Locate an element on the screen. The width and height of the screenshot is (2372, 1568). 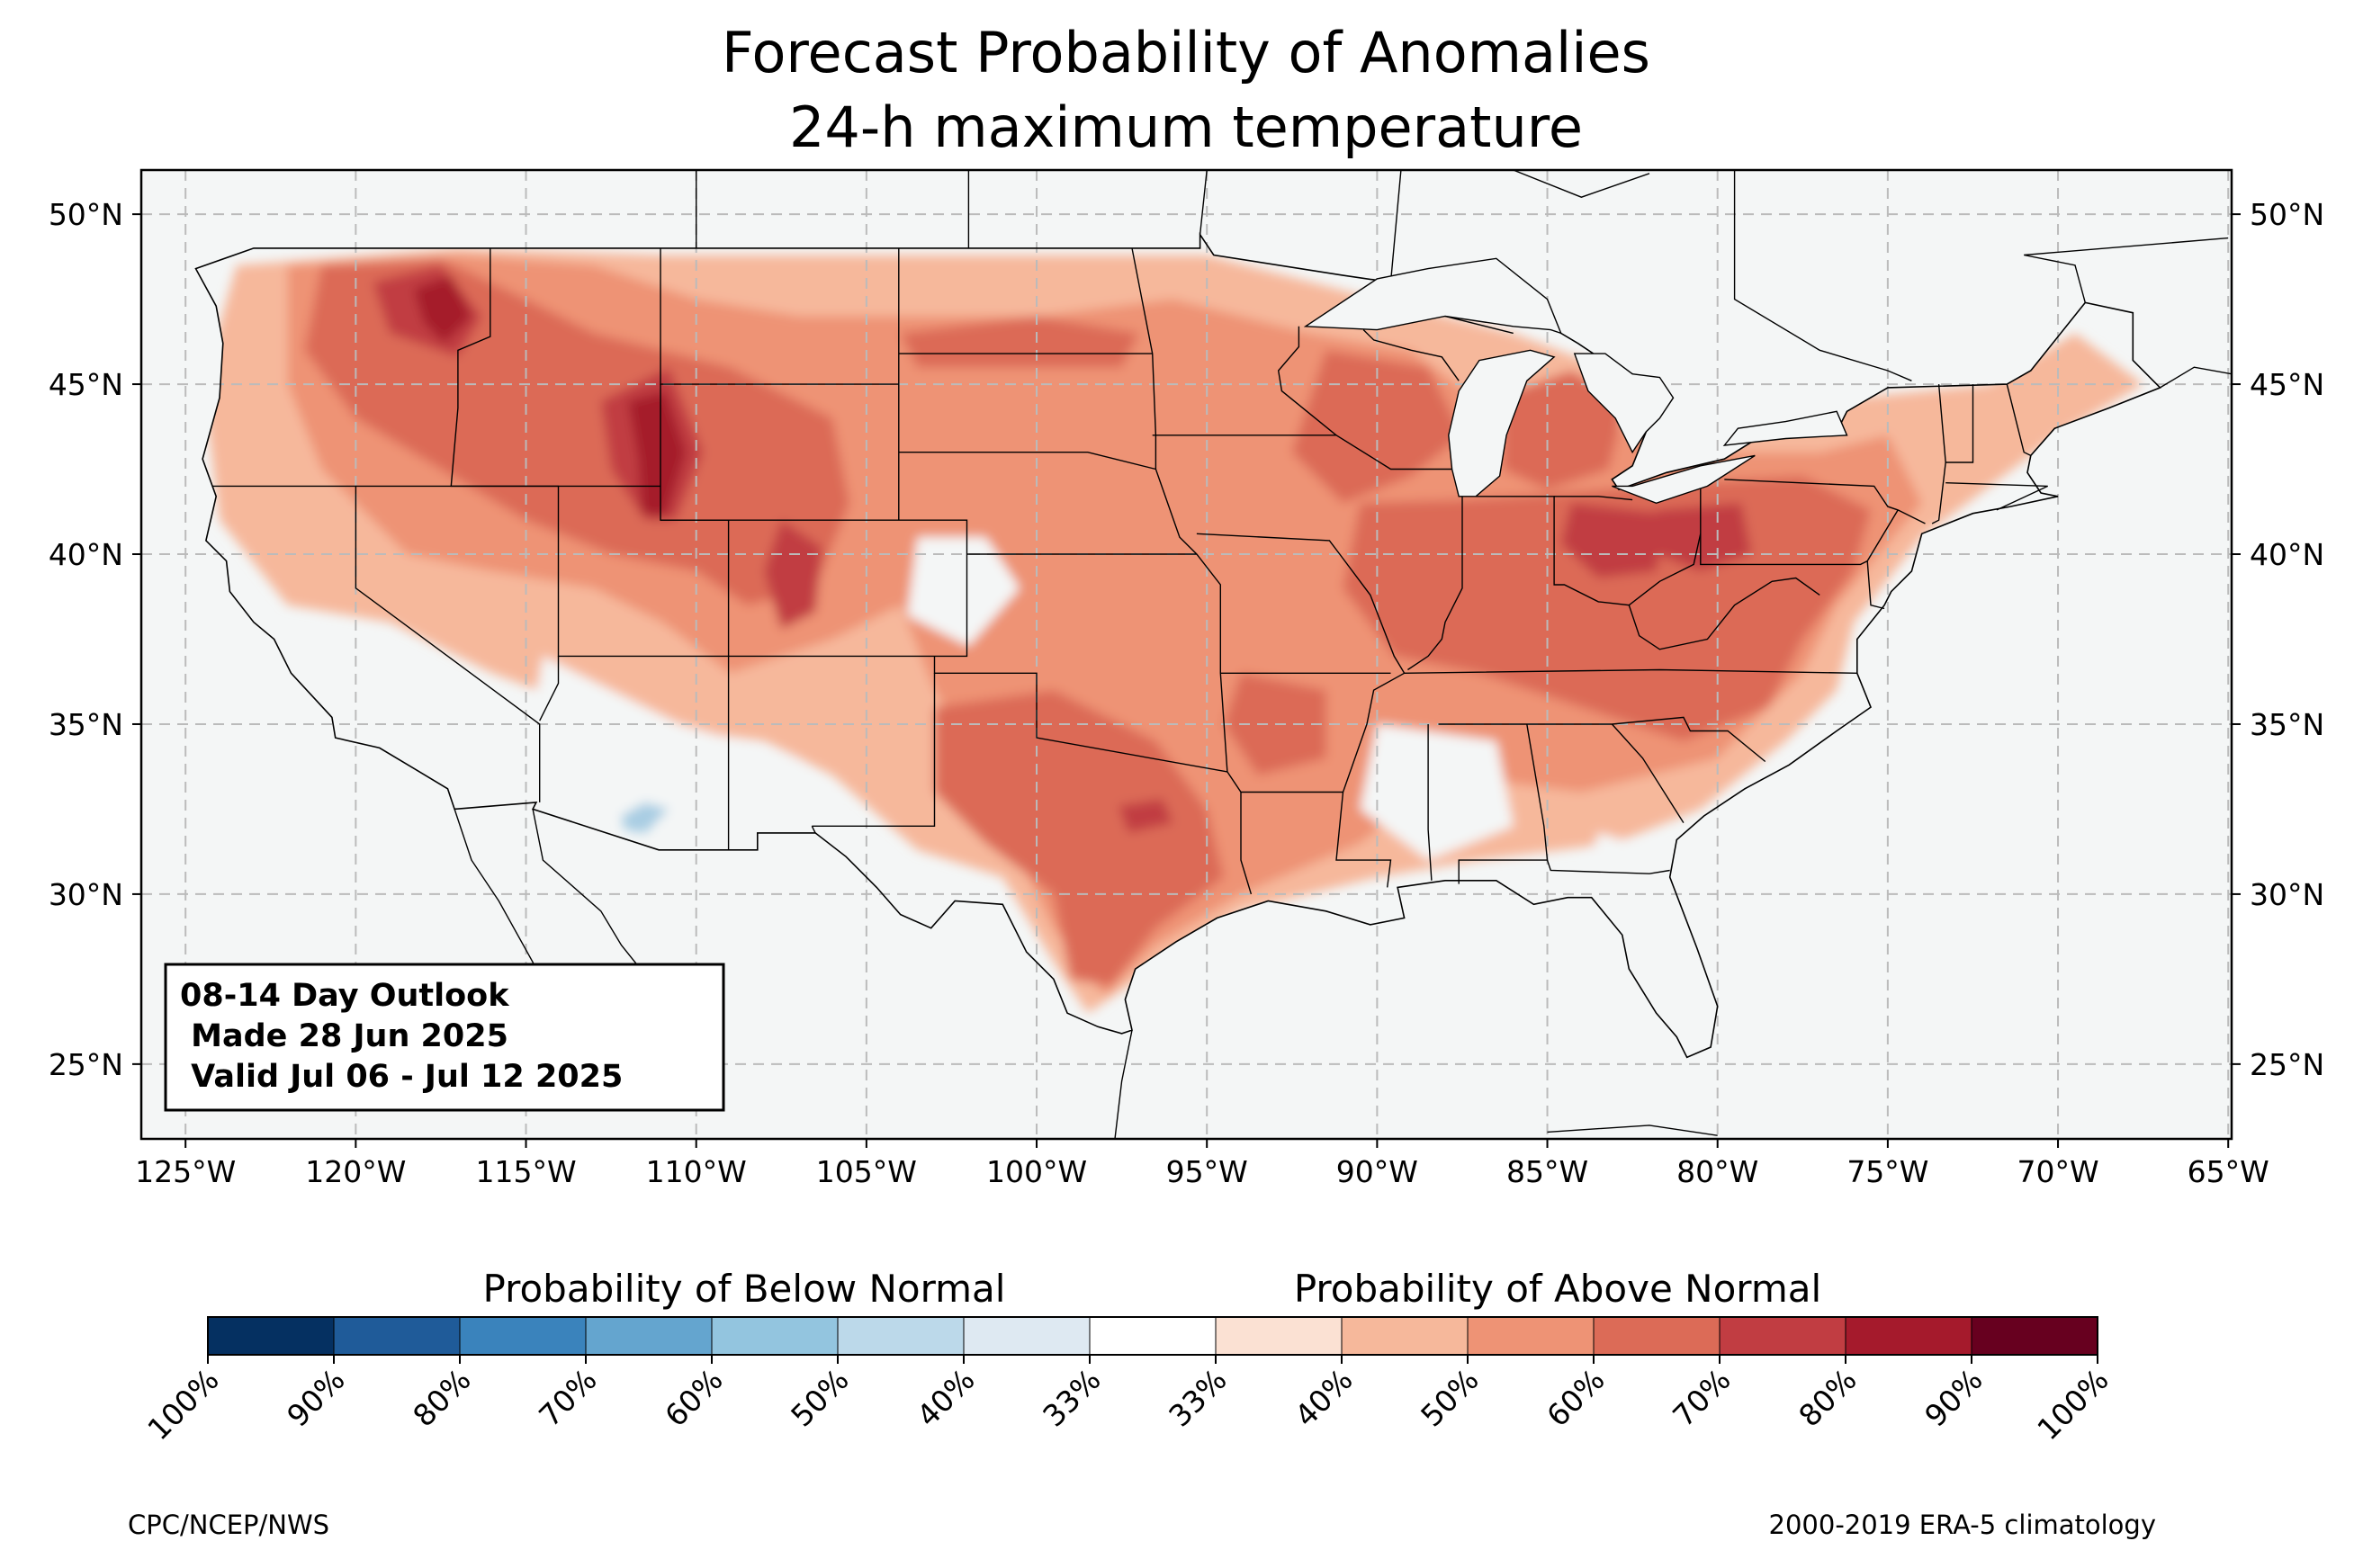
lat-tick-label-right: 50°N is located at coordinates (2287, 214).